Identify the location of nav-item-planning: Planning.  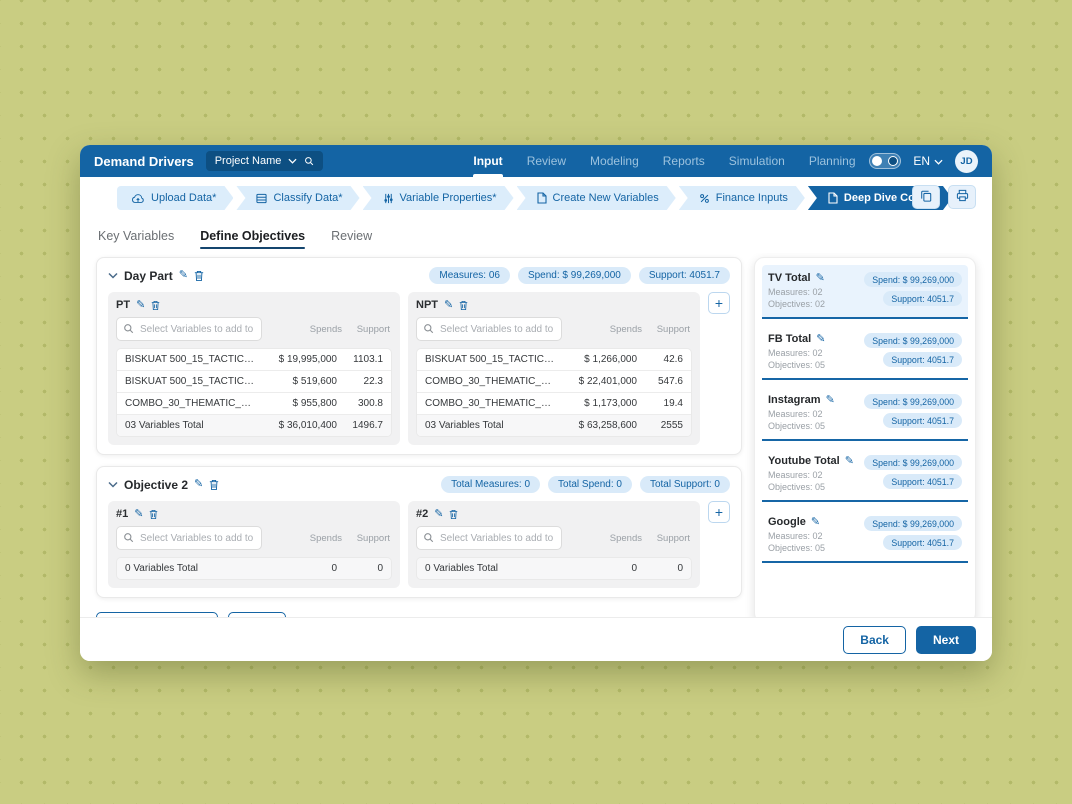
(832, 161).